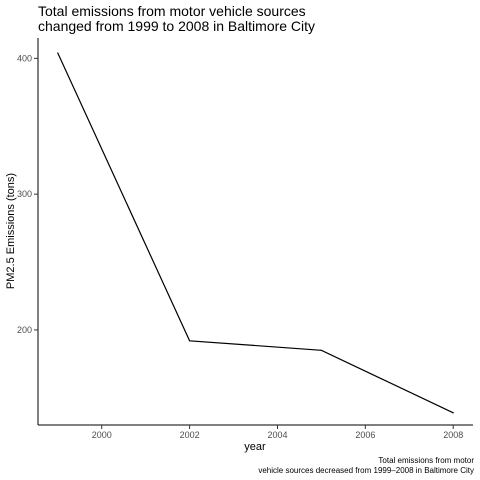  Describe the element at coordinates (190, 435) in the screenshot. I see `x-tick-label: 2002` at that location.